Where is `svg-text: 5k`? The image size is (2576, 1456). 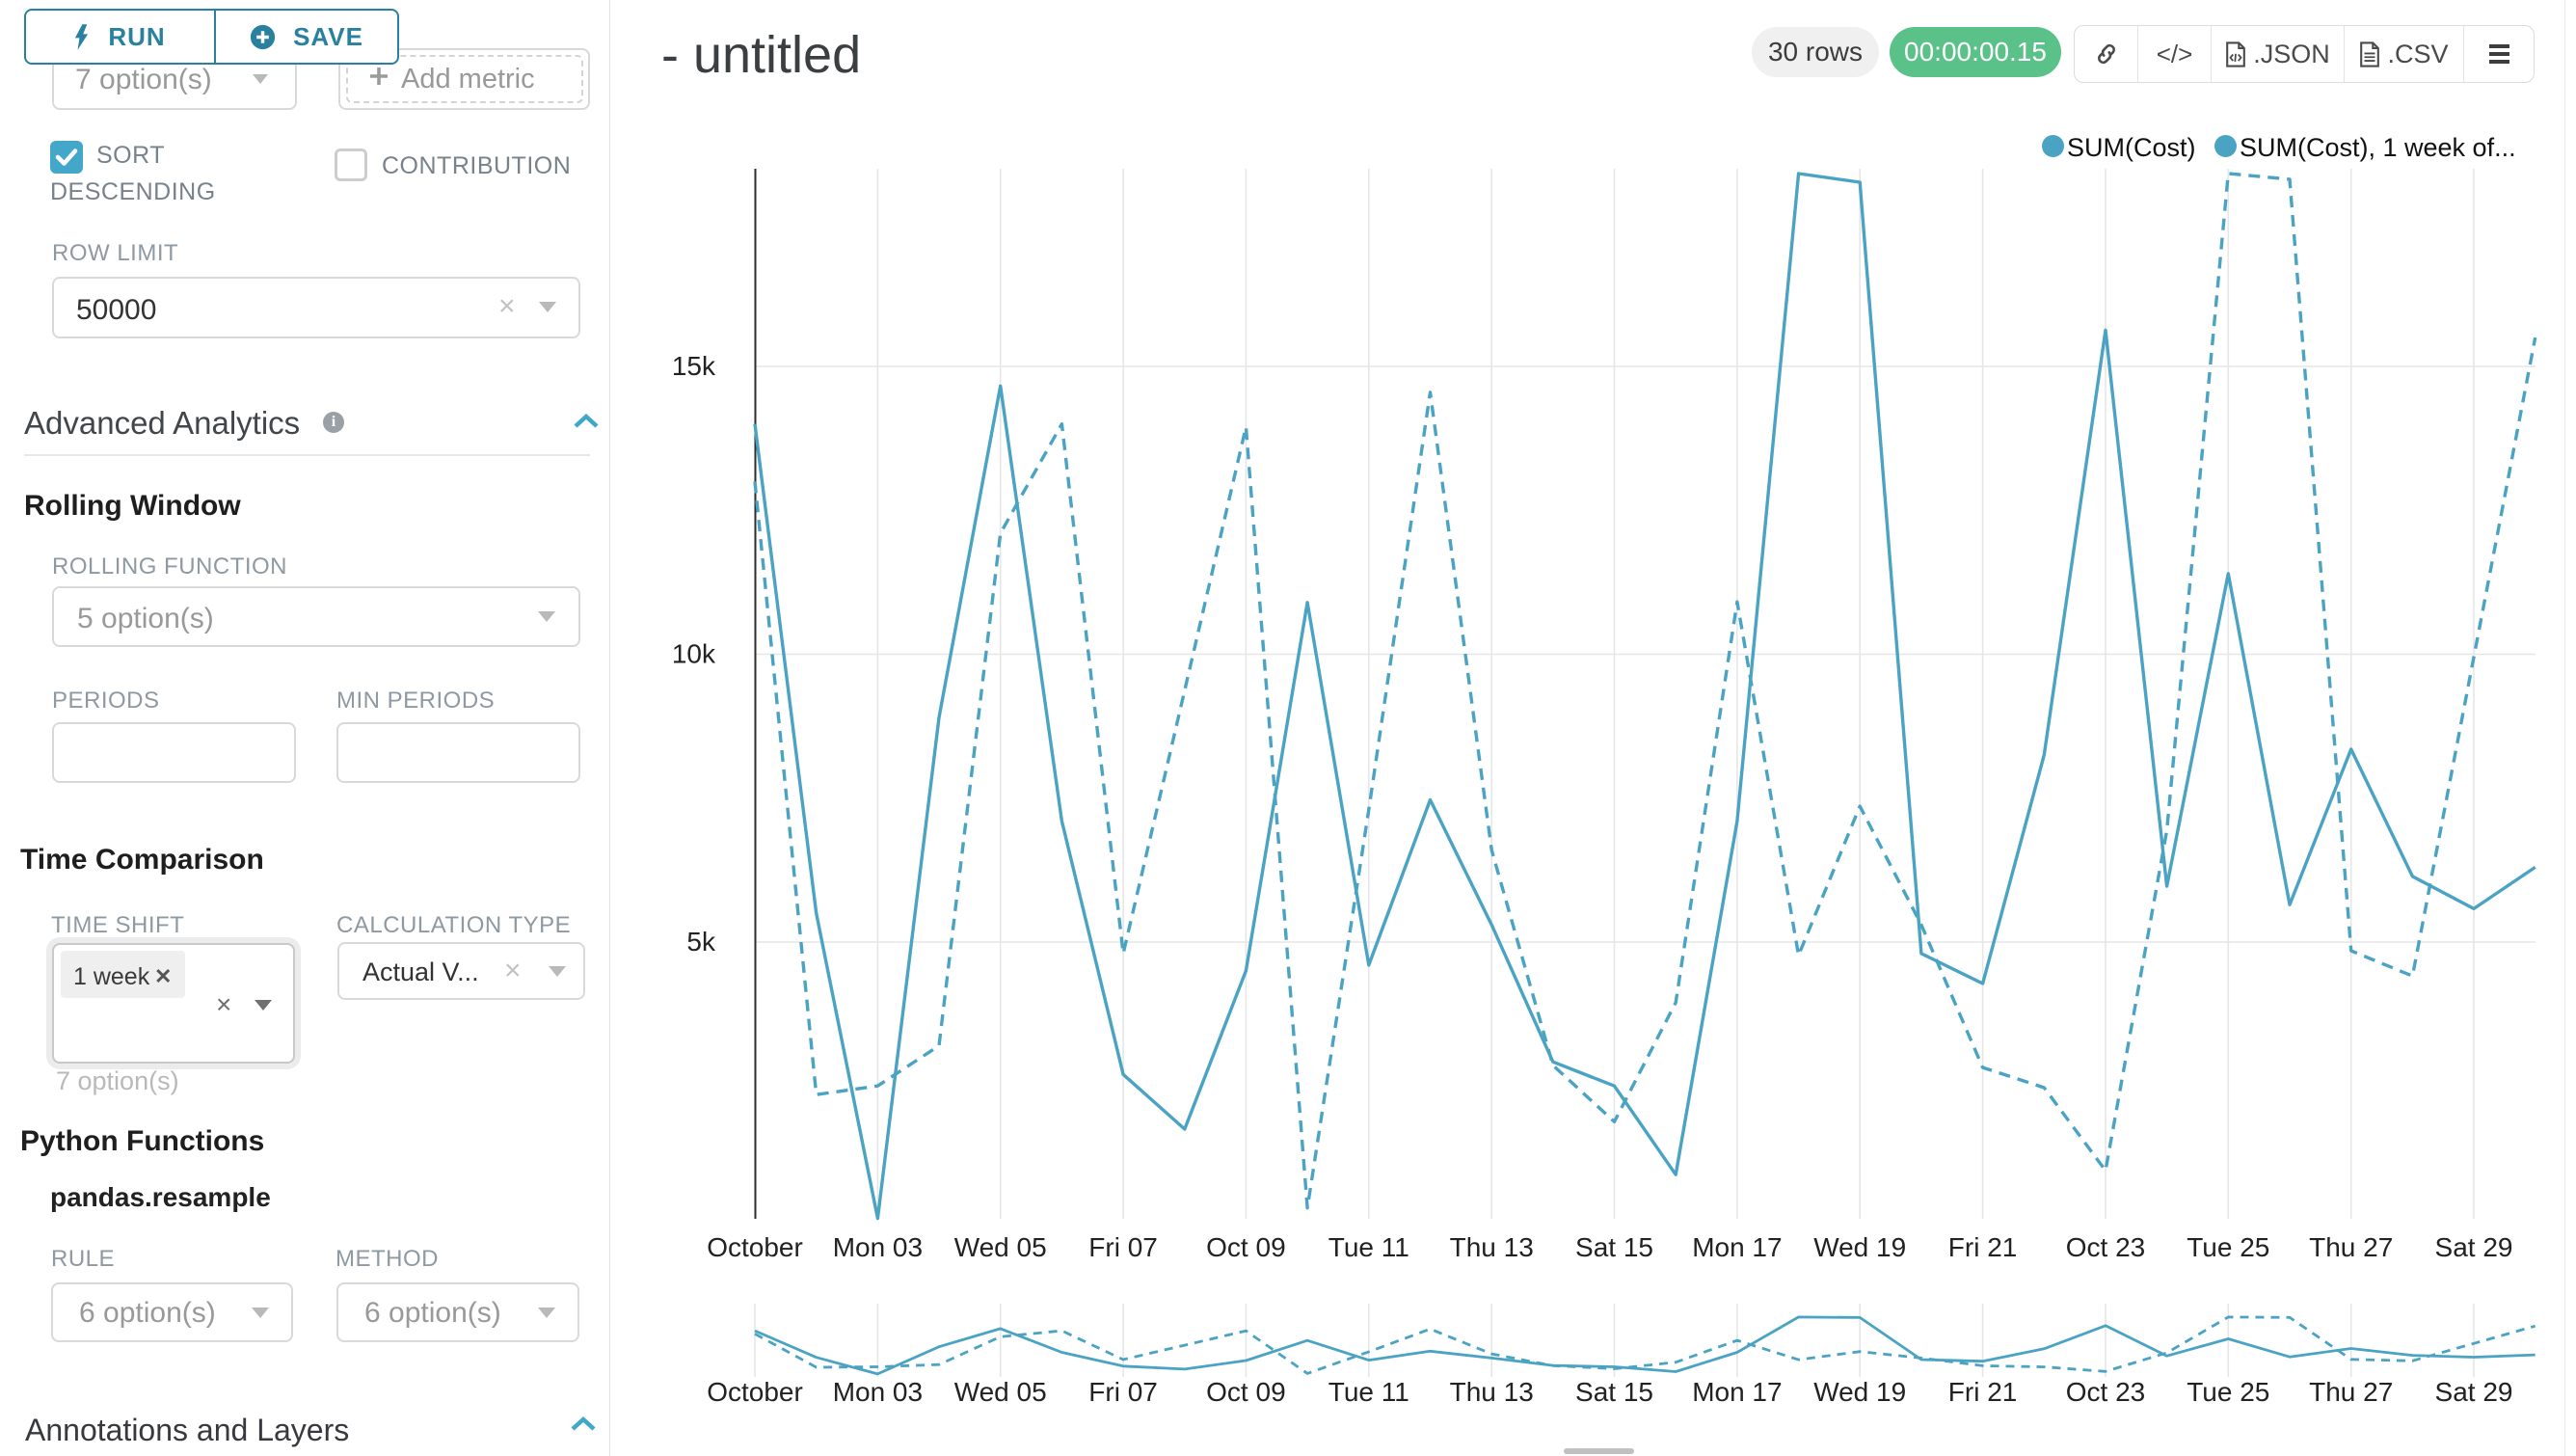
svg-text: 5k is located at coordinates (701, 942).